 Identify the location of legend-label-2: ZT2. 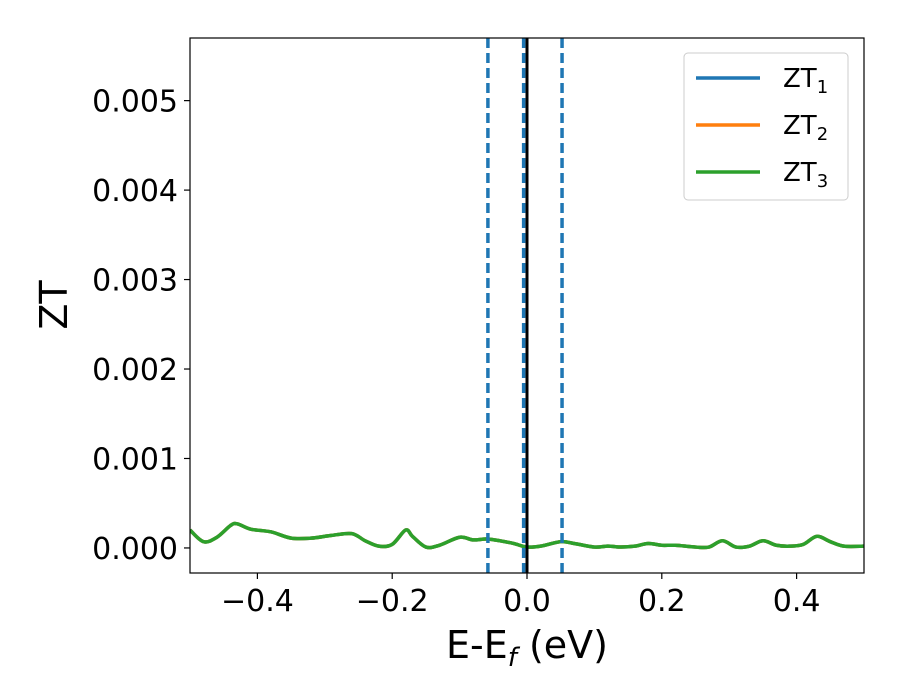
(805, 128).